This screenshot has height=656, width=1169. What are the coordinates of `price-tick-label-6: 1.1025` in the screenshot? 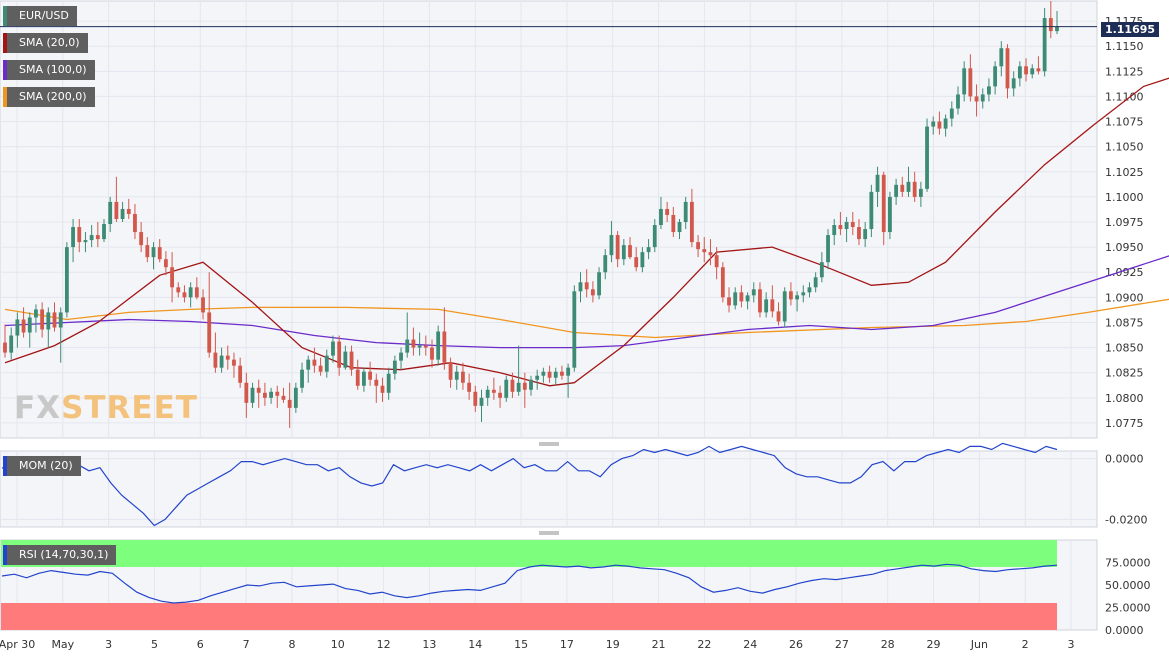 It's located at (1124, 172).